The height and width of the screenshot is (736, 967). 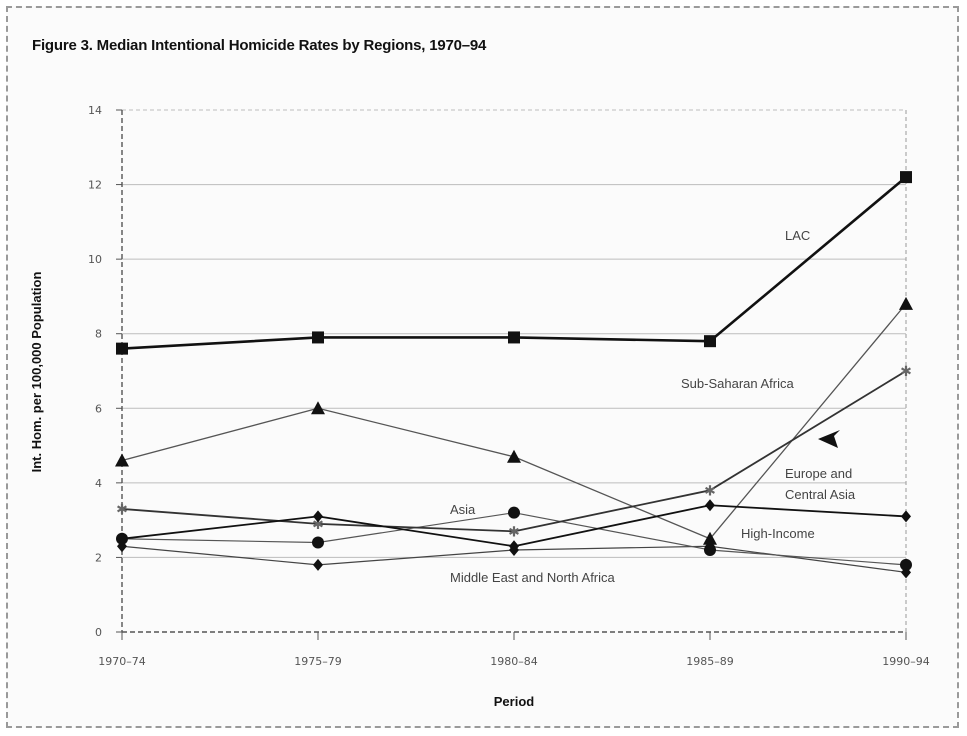 What do you see at coordinates (95, 185) in the screenshot?
I see `y-tick-label: 12` at bounding box center [95, 185].